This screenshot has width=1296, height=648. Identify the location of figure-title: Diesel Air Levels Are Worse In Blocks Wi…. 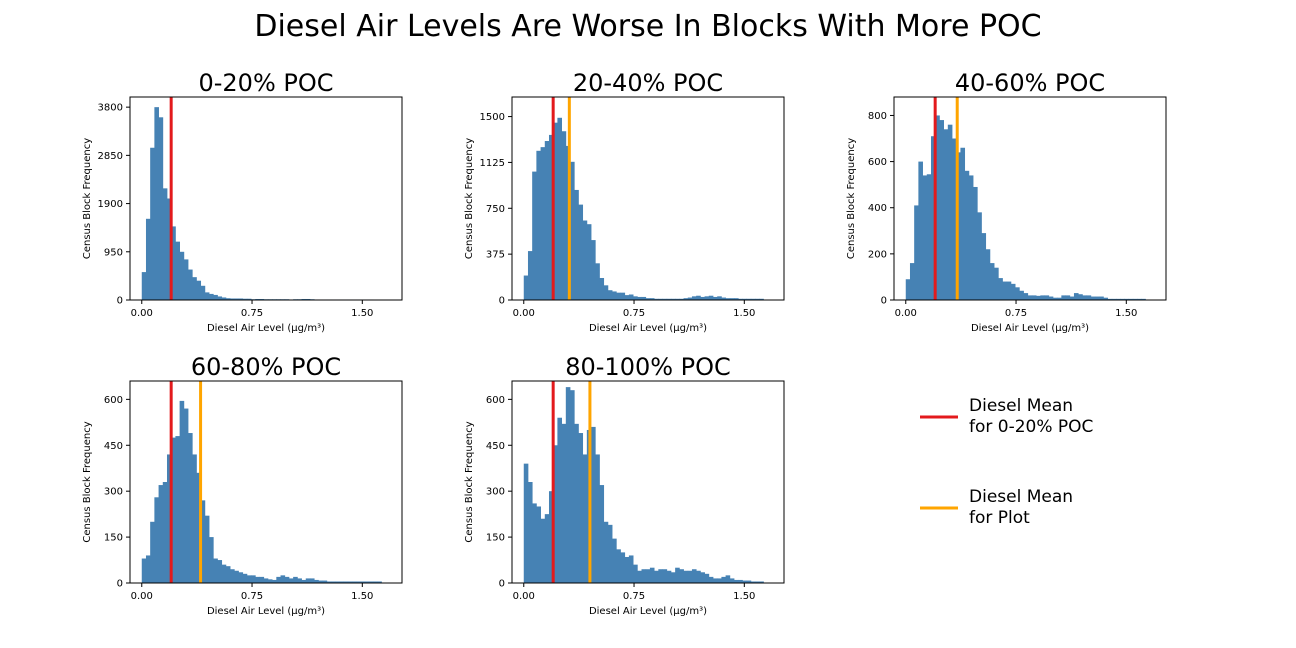
(647, 26).